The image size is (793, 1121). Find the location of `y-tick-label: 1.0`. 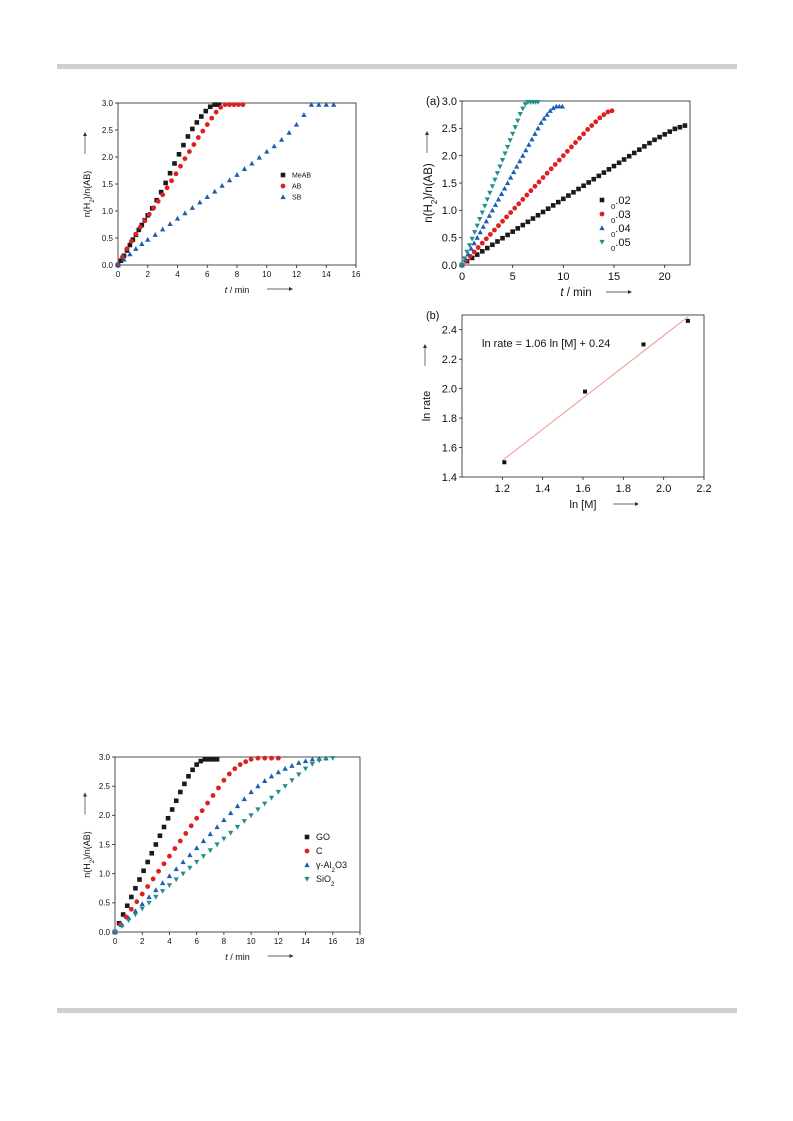

y-tick-label: 1.0 is located at coordinates (108, 211).